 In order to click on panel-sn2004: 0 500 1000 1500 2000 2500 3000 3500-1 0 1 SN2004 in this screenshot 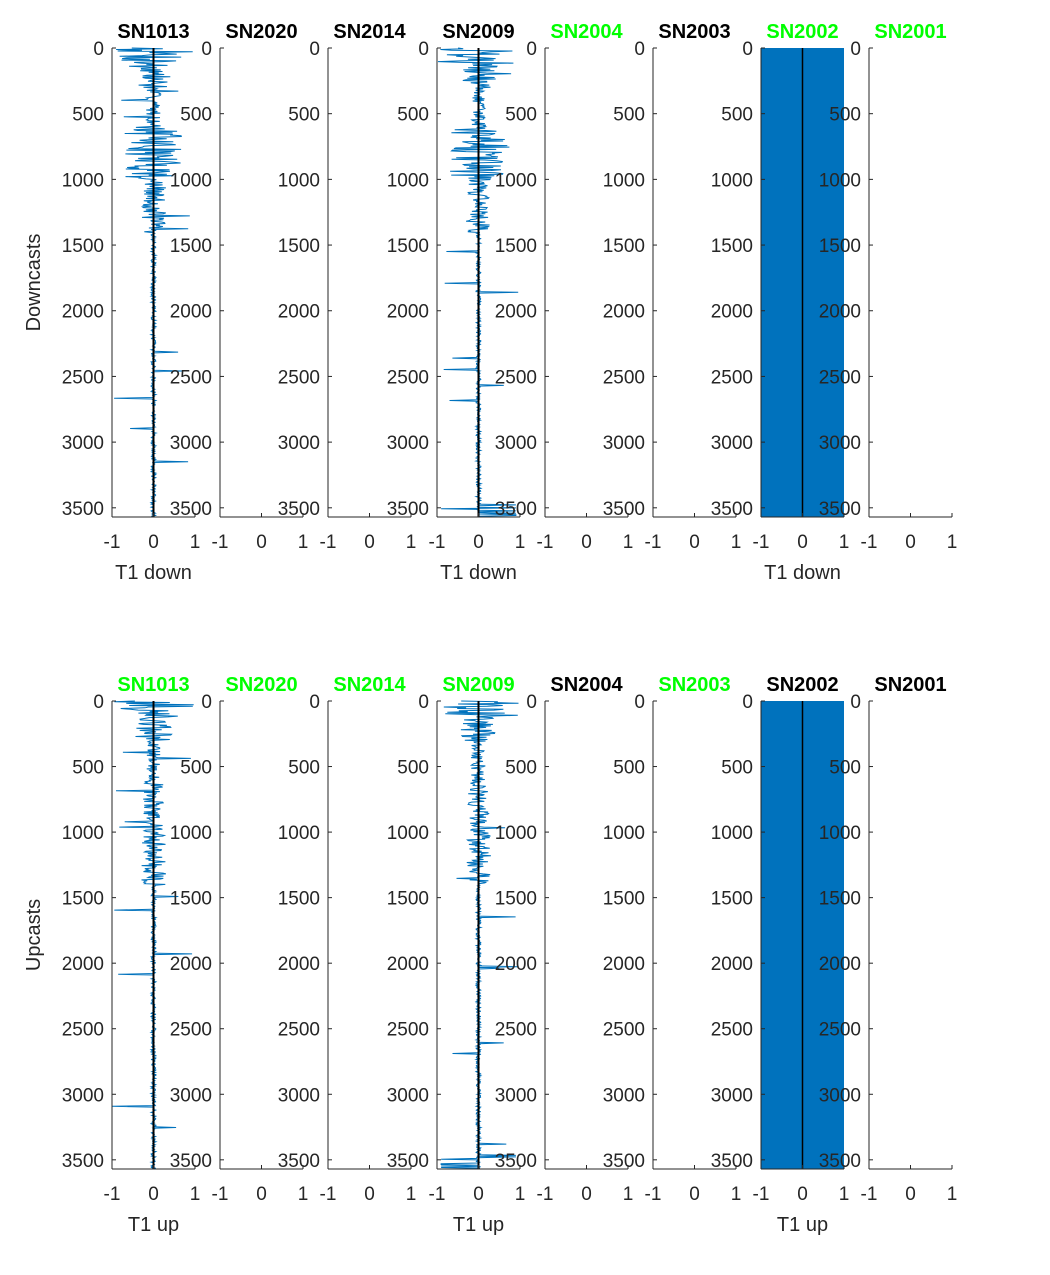, I will do `click(564, 287)`.